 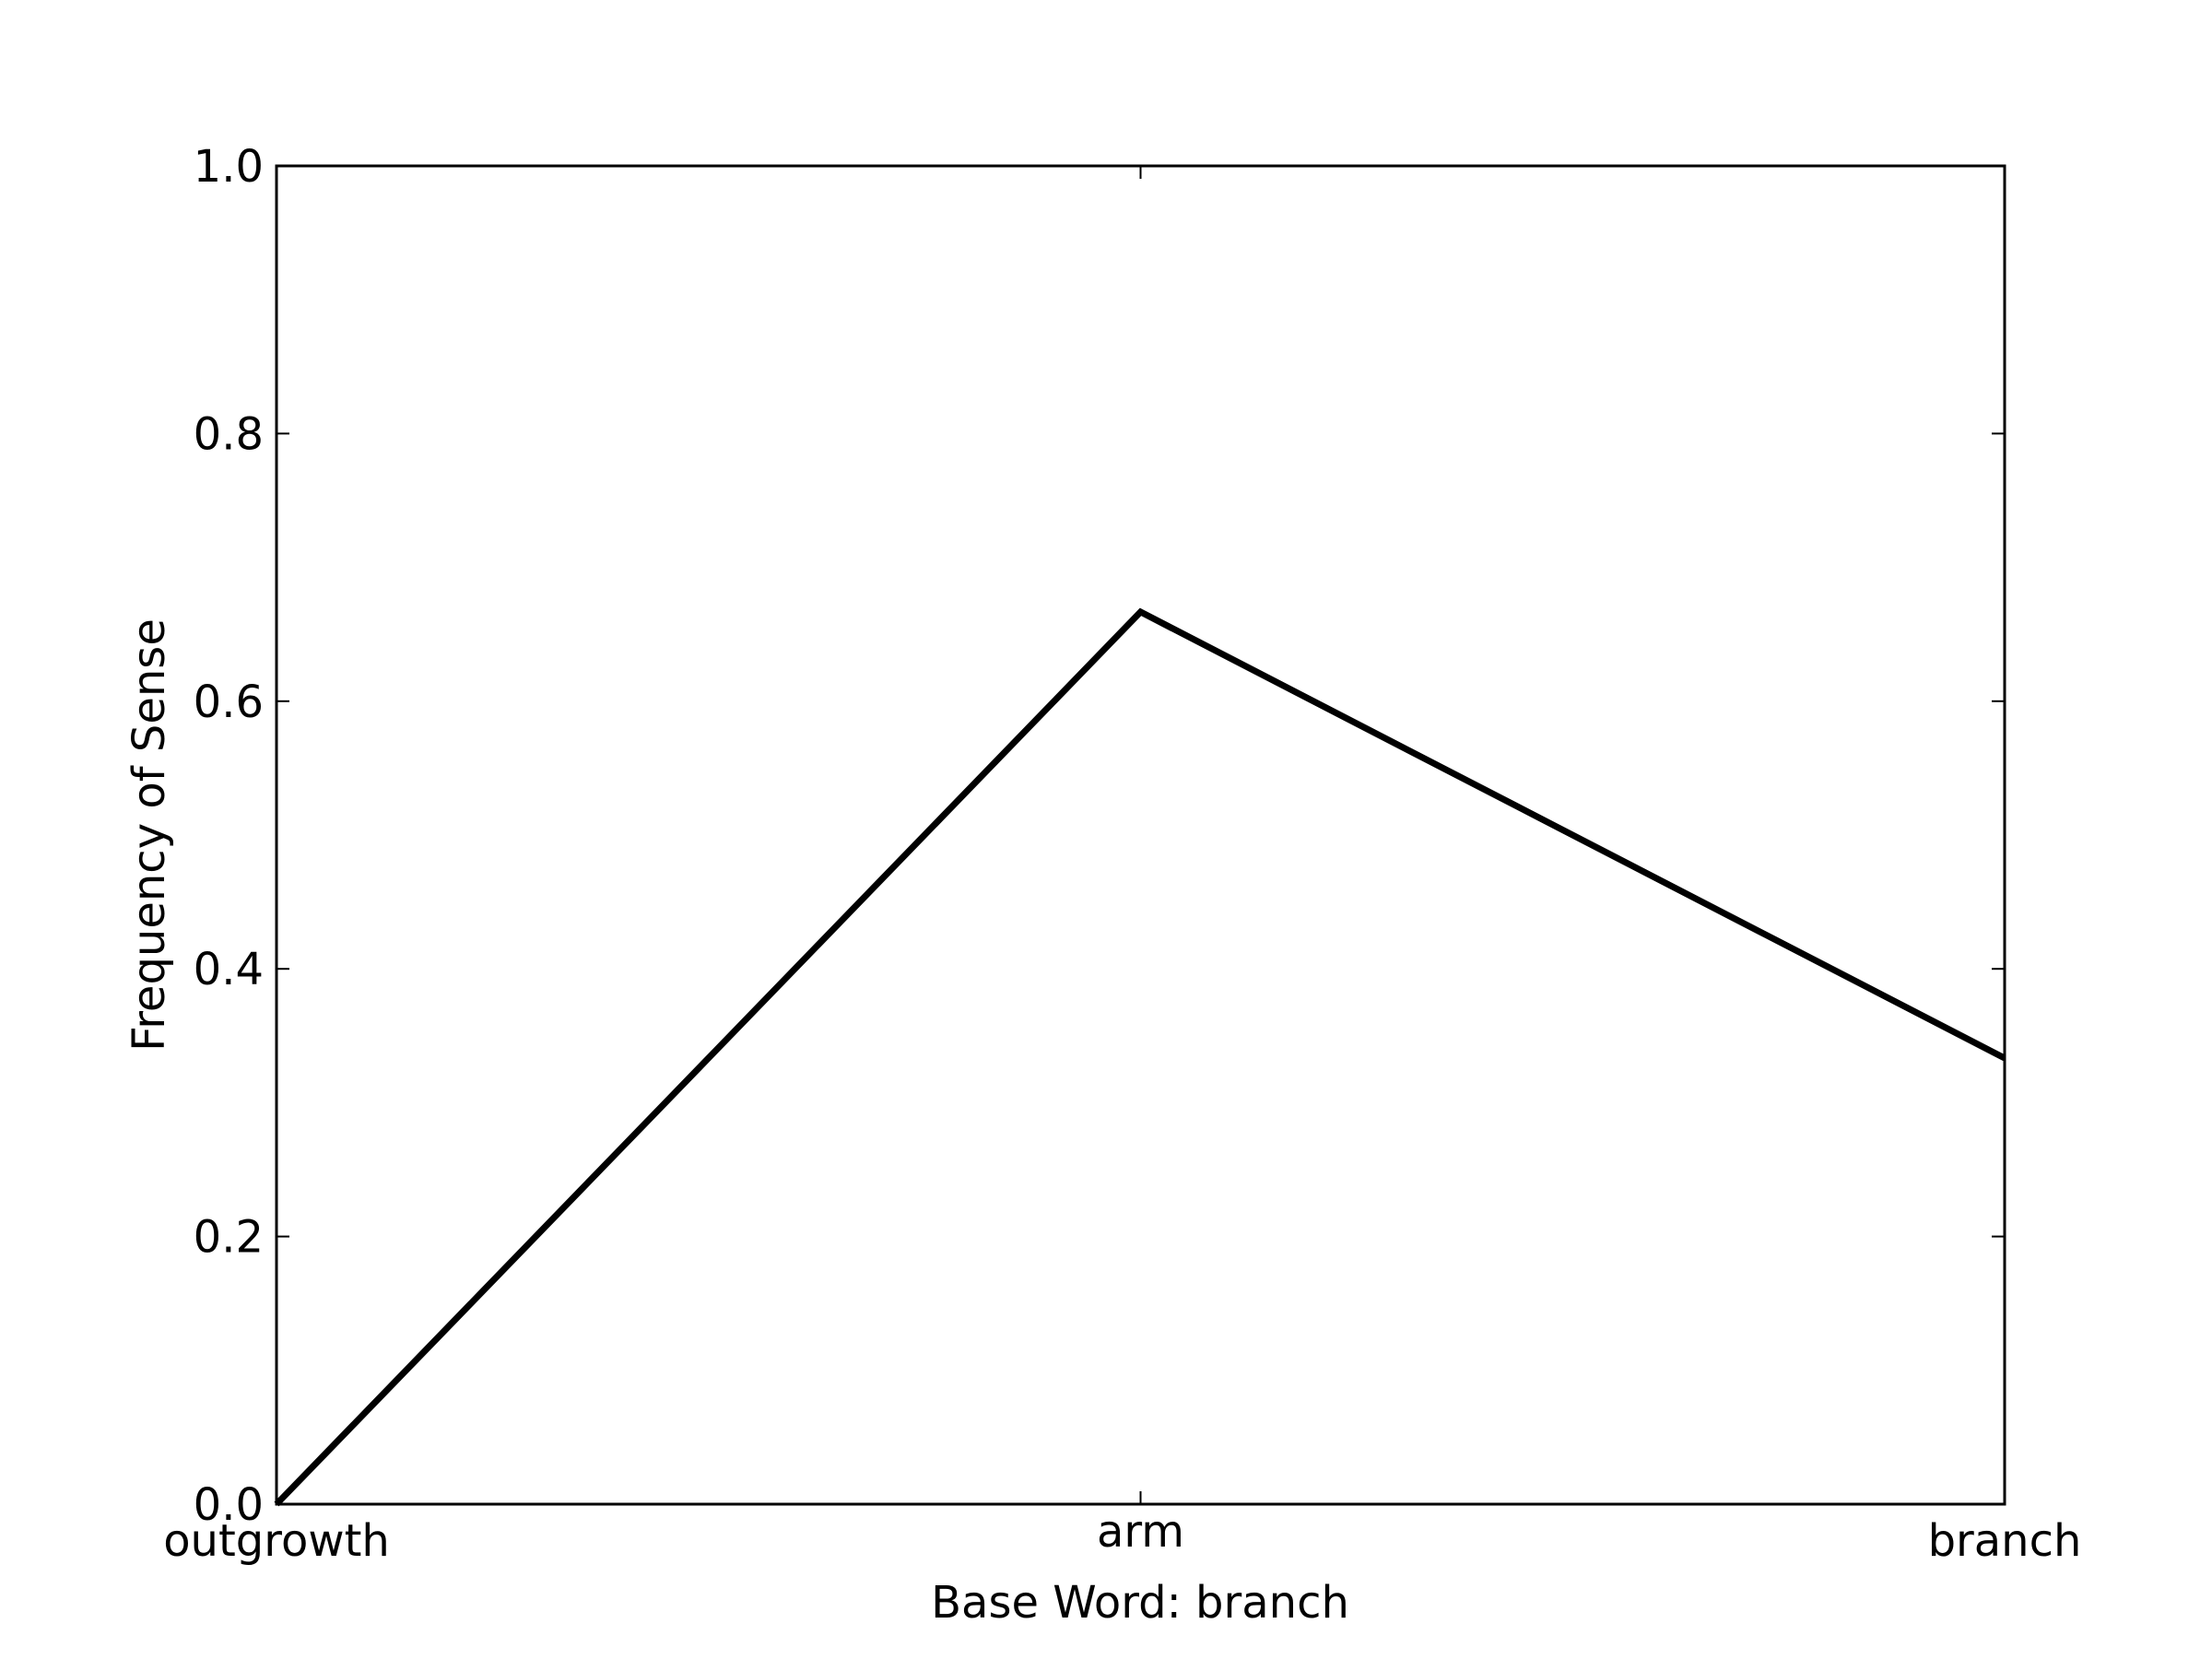 What do you see at coordinates (2005, 1541) in the screenshot?
I see `x-tick-label: branch` at bounding box center [2005, 1541].